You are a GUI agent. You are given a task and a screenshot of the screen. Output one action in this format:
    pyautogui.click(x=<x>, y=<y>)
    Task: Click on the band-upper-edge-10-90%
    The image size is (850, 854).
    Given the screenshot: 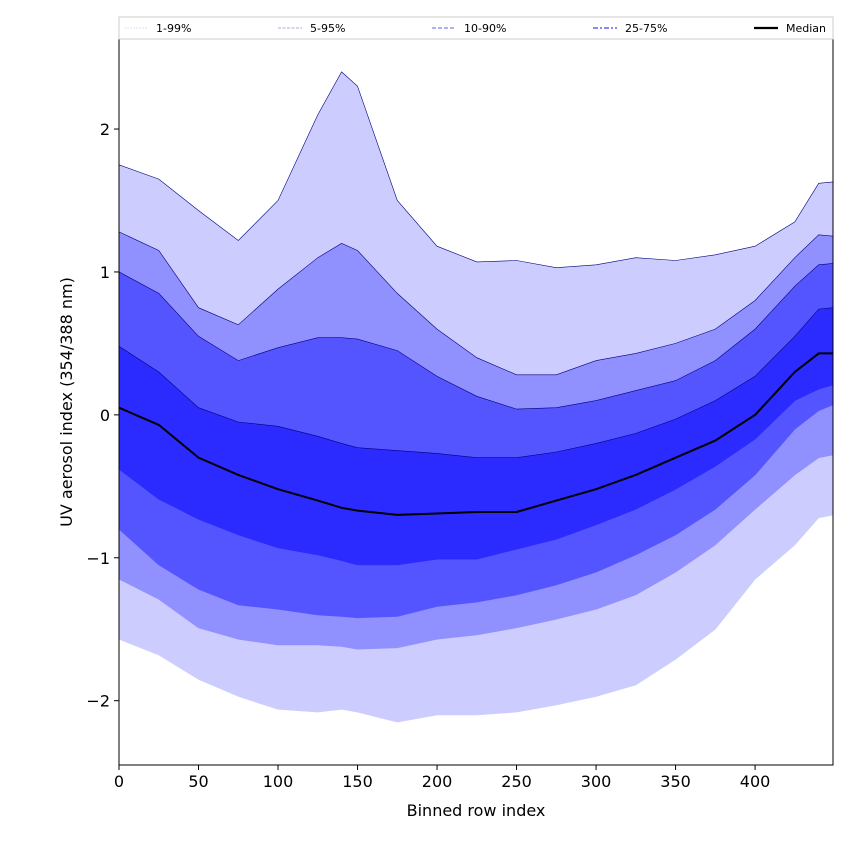 What is the action you would take?
    pyautogui.click(x=476, y=336)
    